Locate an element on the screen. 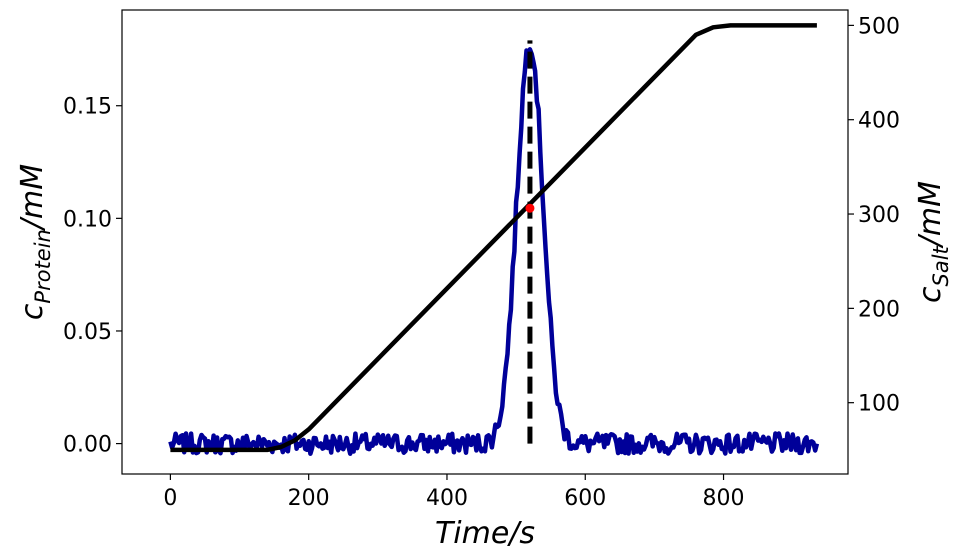  left-y-axis-label-subscript: Protein is located at coordinates (43, 266).